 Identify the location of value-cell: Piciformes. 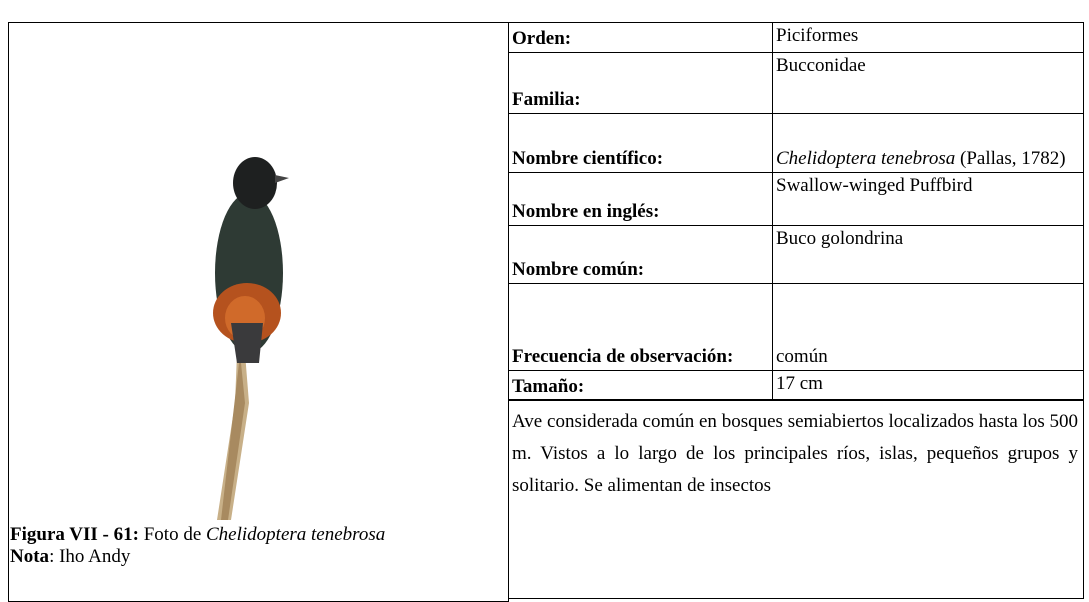
(928, 37).